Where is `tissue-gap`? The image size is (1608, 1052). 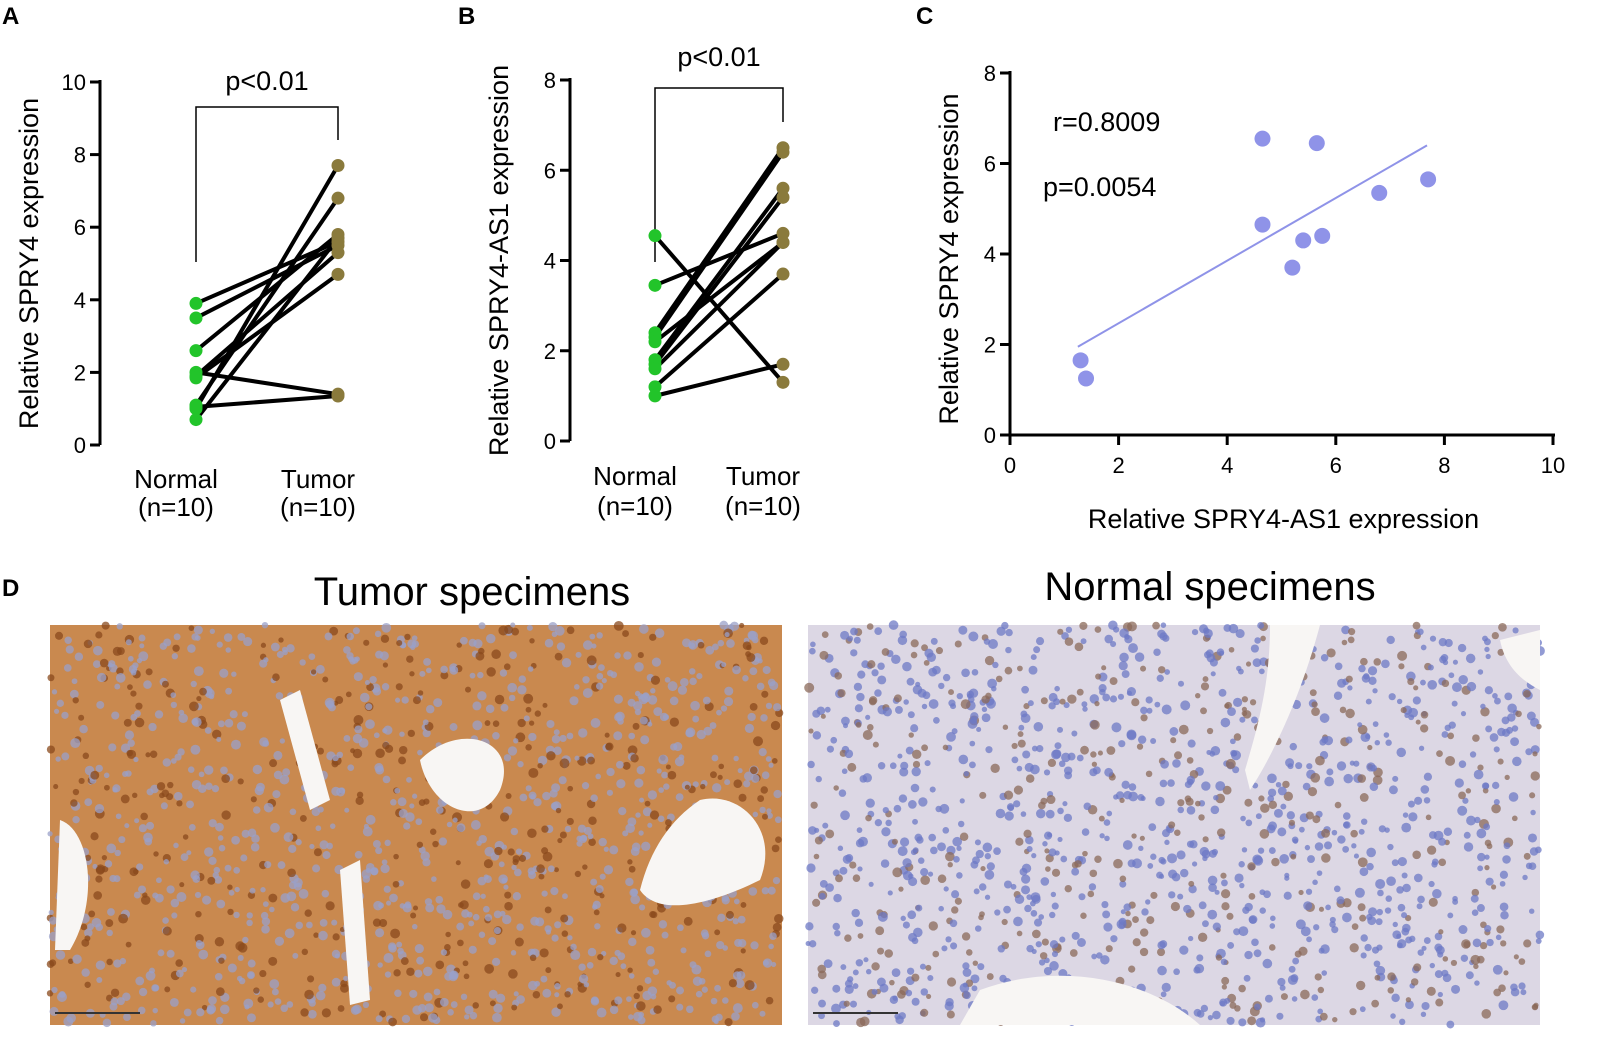 tissue-gap is located at coordinates (1520, 660).